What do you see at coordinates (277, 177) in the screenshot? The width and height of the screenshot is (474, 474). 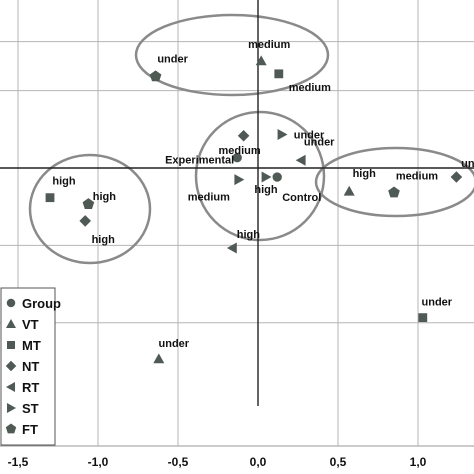 I see `point-group-control` at bounding box center [277, 177].